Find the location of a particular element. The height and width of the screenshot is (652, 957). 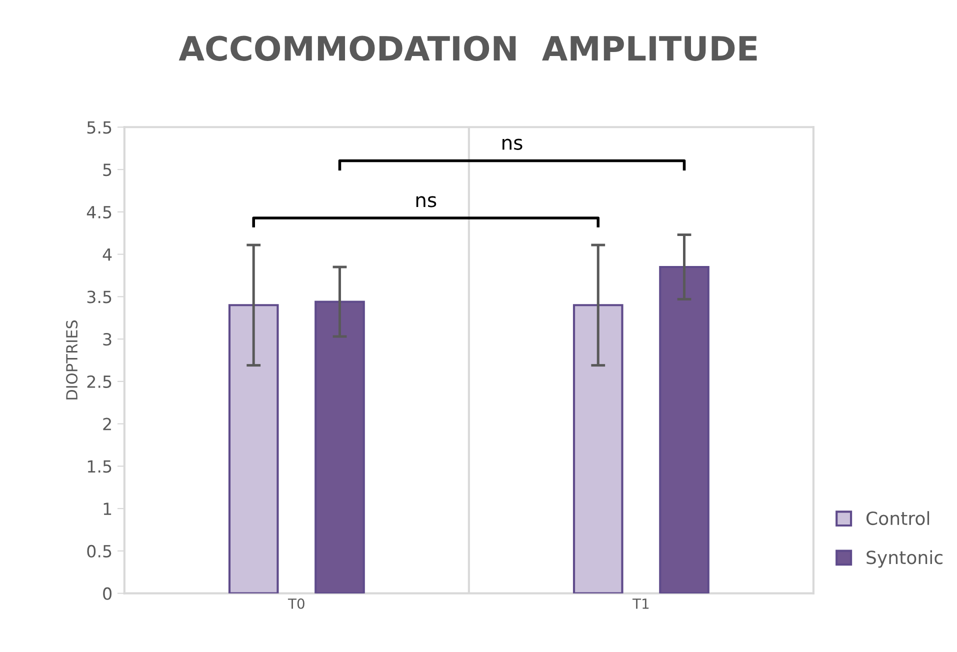

y-tick-label: 4.5 is located at coordinates (99, 212).